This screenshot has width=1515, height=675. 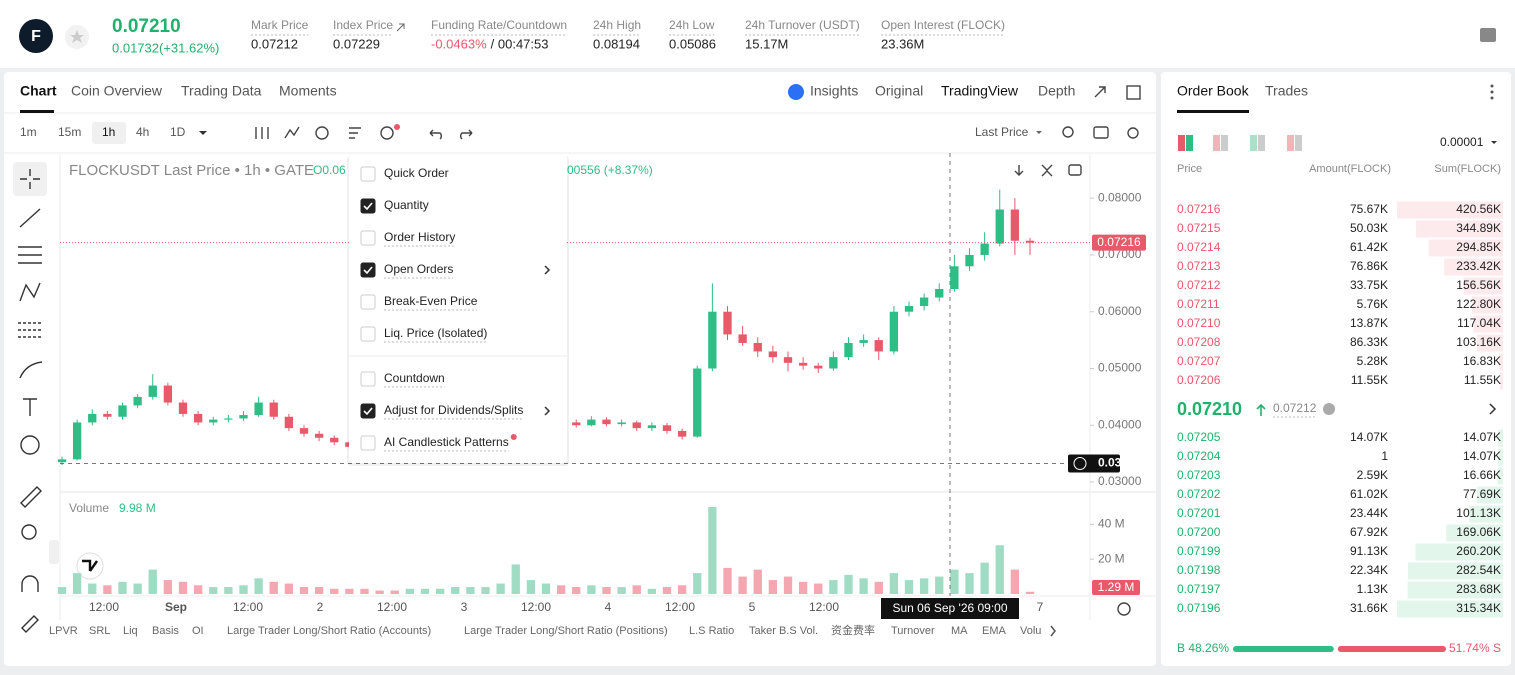 I want to click on book-price: 0.07215, so click(x=1199, y=228).